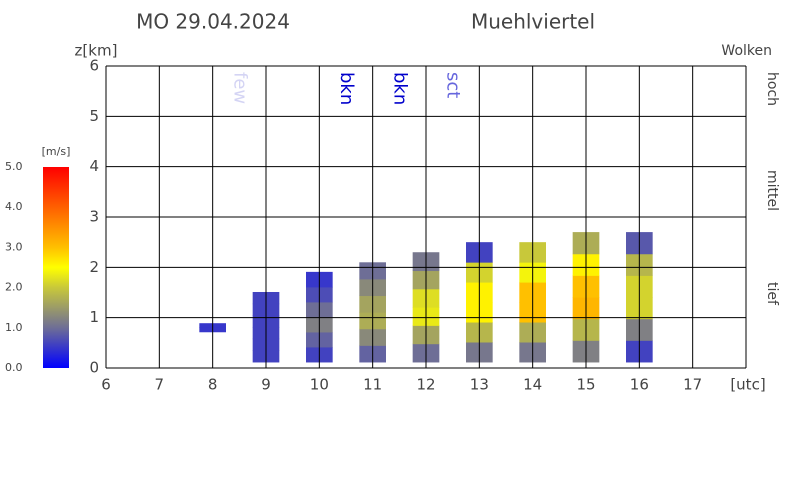 This screenshot has width=800, height=500. Describe the element at coordinates (56, 267) in the screenshot. I see `colorbar` at that location.